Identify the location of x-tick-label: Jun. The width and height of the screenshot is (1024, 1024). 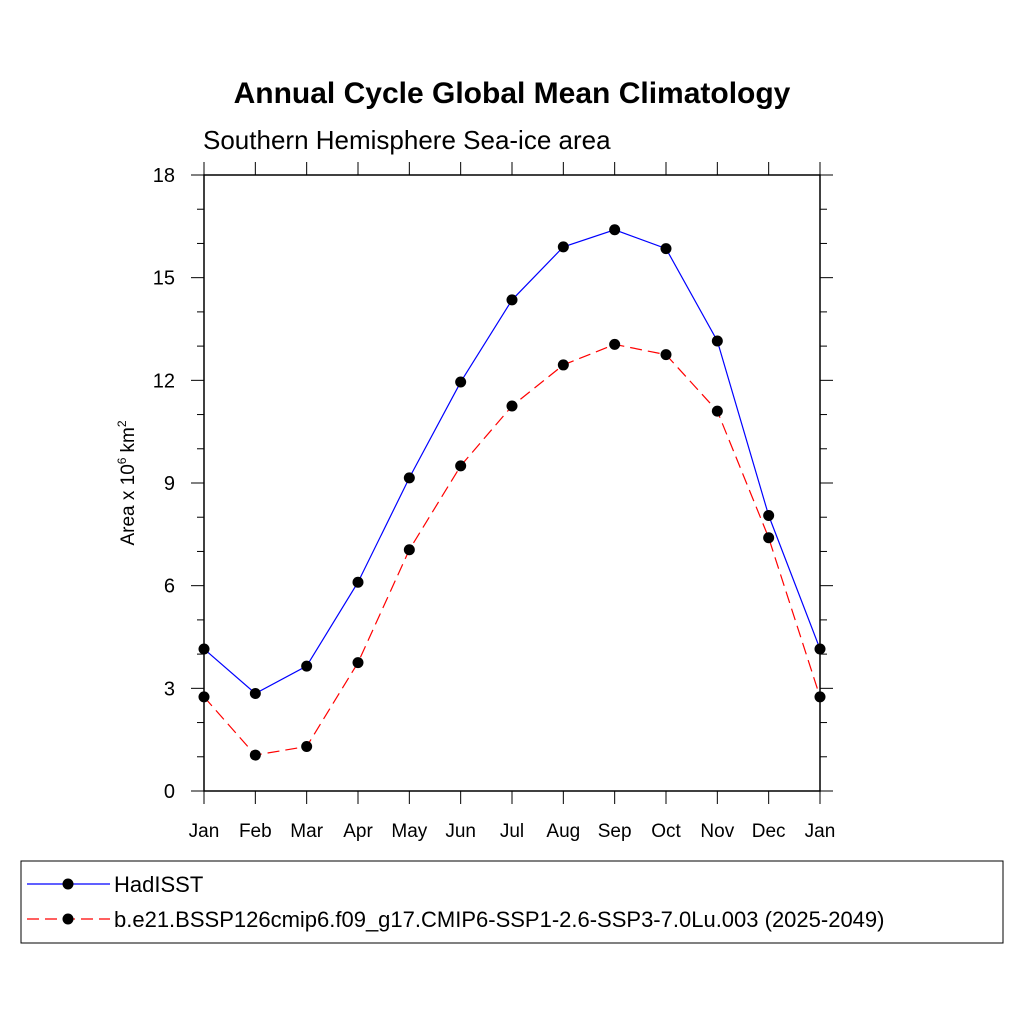
(460, 831).